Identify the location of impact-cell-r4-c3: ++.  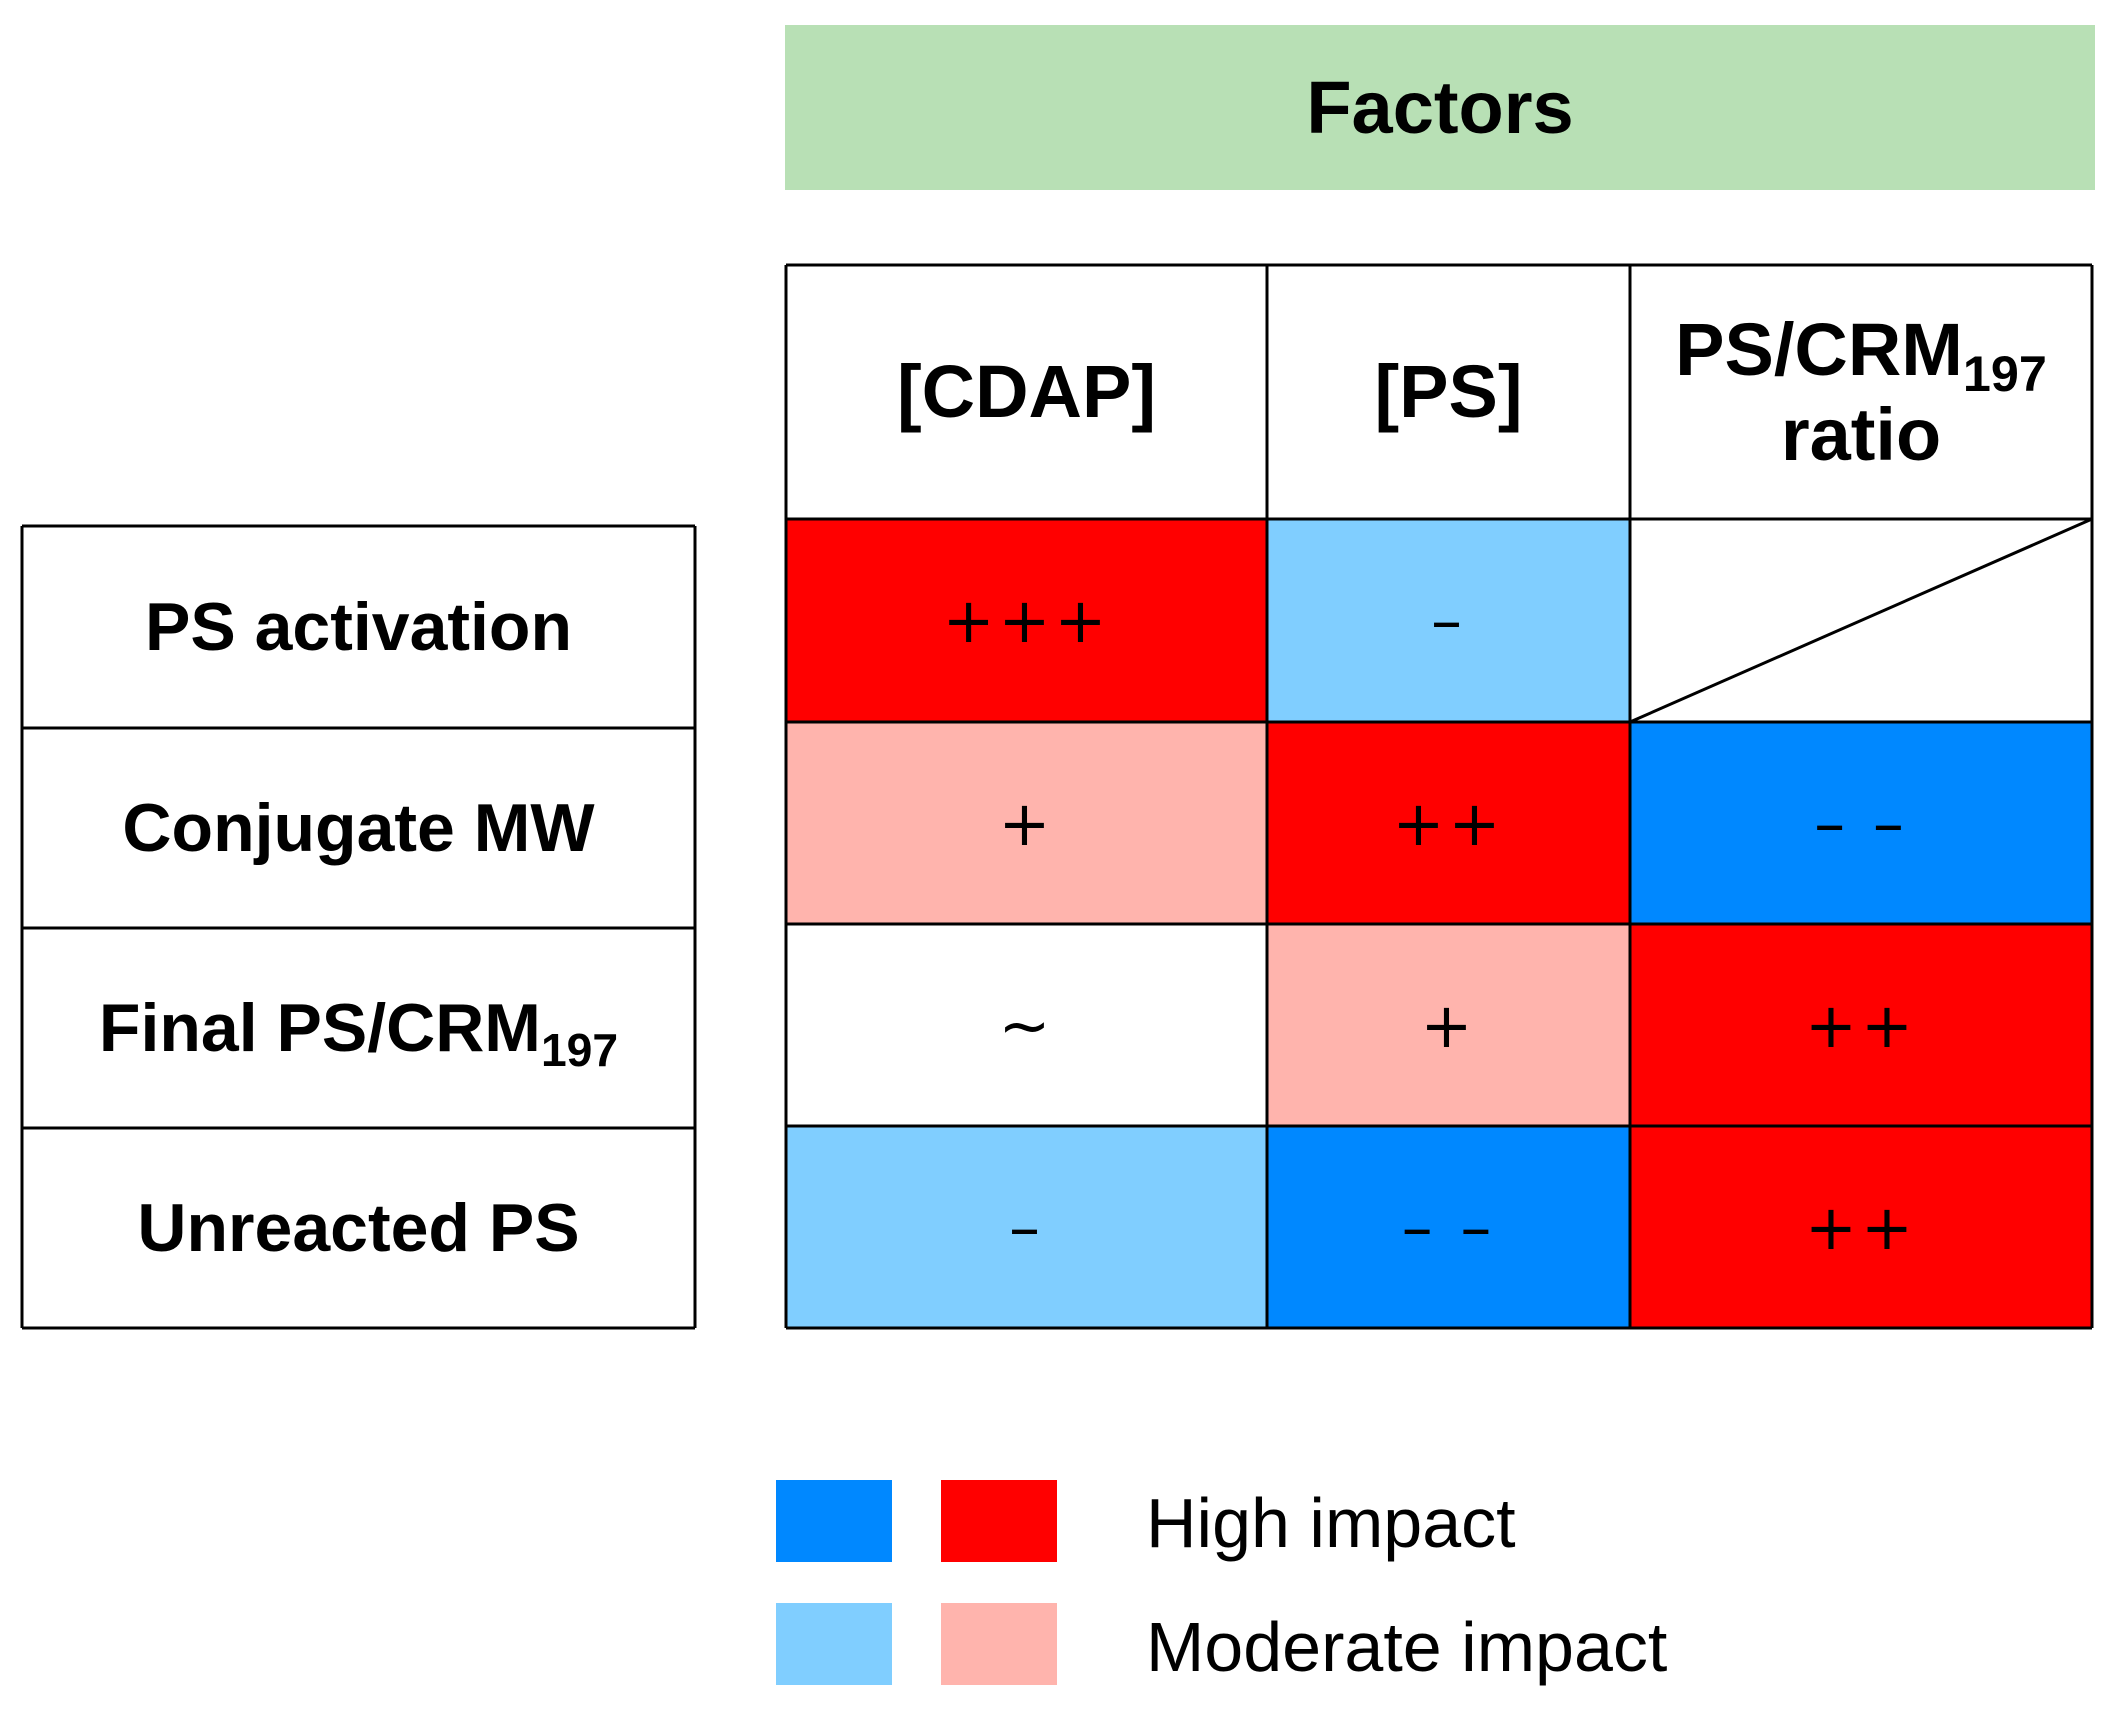
(1861, 1227).